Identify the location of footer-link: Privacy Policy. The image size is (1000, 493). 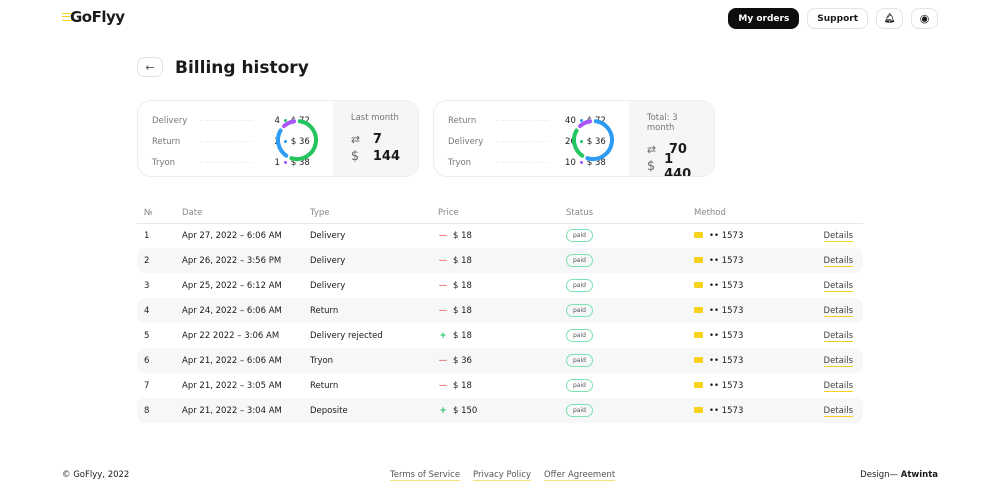
(502, 475).